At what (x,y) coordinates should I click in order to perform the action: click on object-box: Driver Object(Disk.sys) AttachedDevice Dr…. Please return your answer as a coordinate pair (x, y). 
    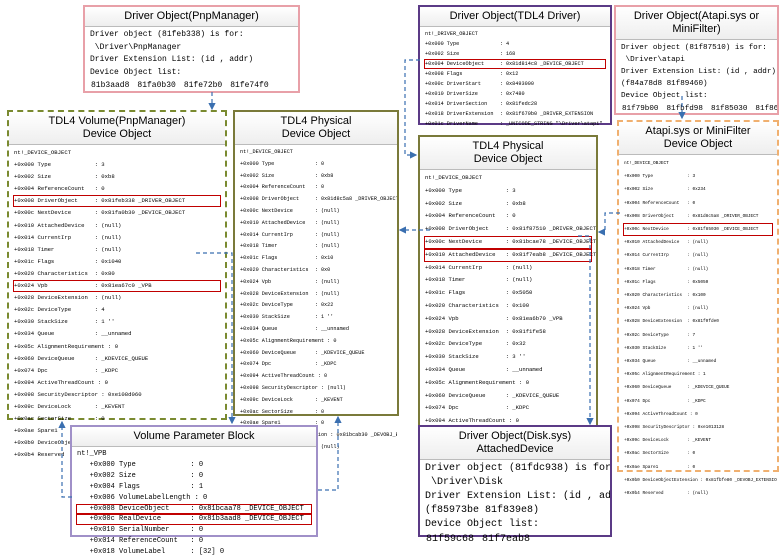
    Looking at the image, I should click on (515, 485).